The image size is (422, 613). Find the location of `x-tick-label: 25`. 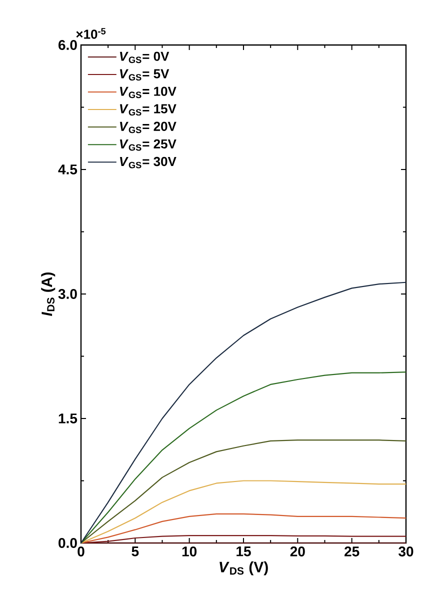

x-tick-label: 25 is located at coordinates (352, 551).